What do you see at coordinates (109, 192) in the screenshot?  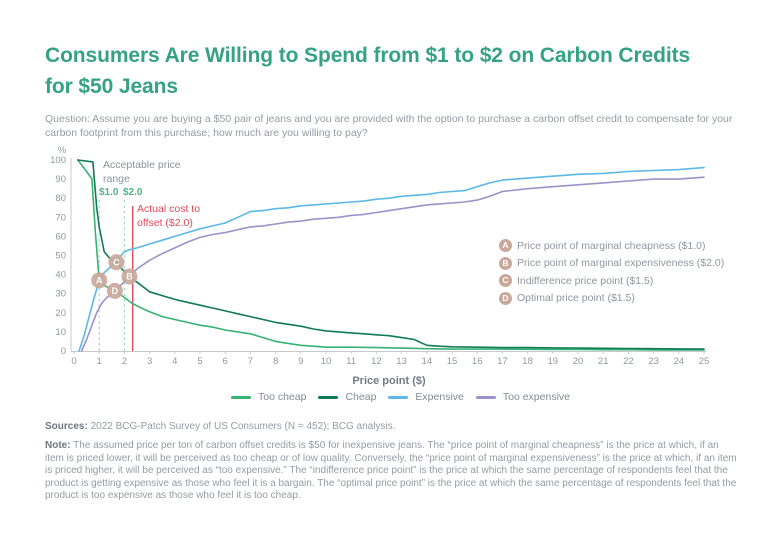 I see `range-tick-label-1: $1.0` at bounding box center [109, 192].